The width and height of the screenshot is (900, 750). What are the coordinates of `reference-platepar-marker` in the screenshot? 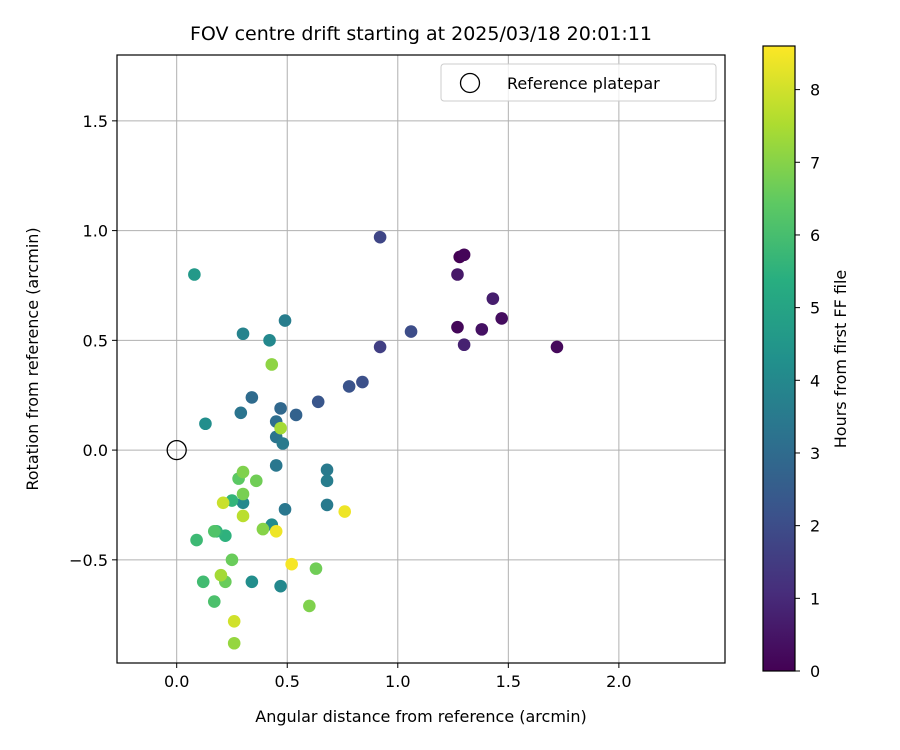 It's located at (176, 450).